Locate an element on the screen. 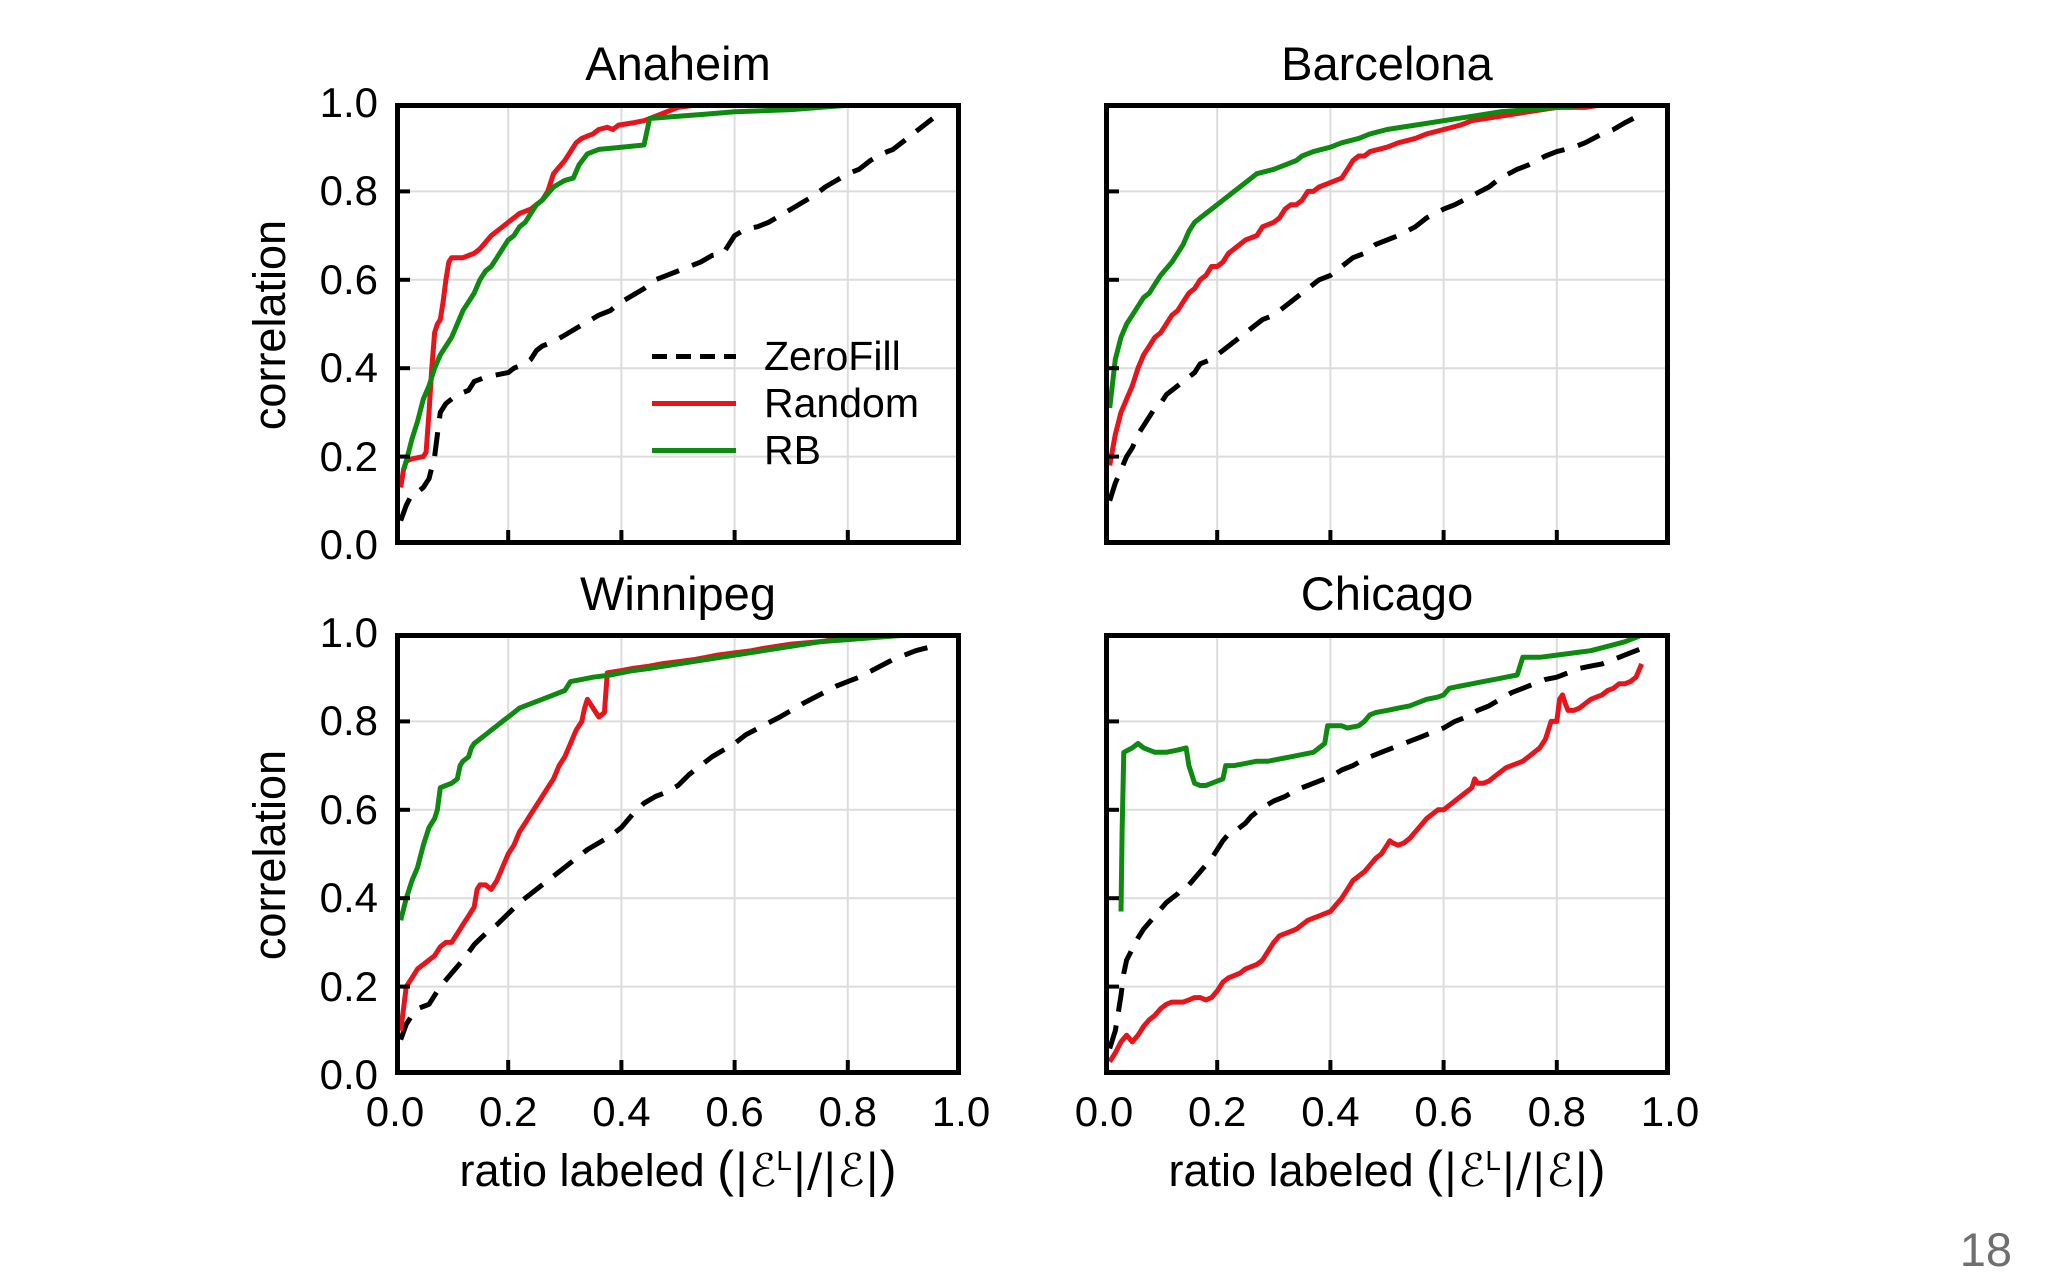 Image resolution: width=2048 pixels, height=1280 pixels. plot-barcelona is located at coordinates (1387, 324).